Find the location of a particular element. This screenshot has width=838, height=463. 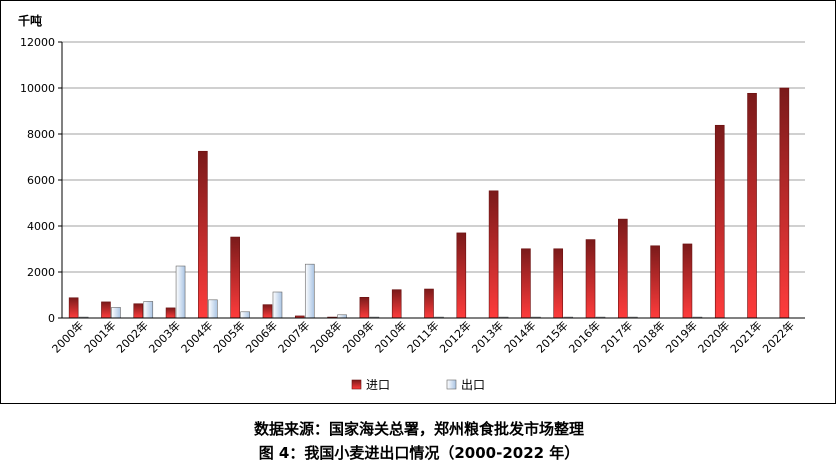

y-tick-label: 4000 is located at coordinates (41, 226).